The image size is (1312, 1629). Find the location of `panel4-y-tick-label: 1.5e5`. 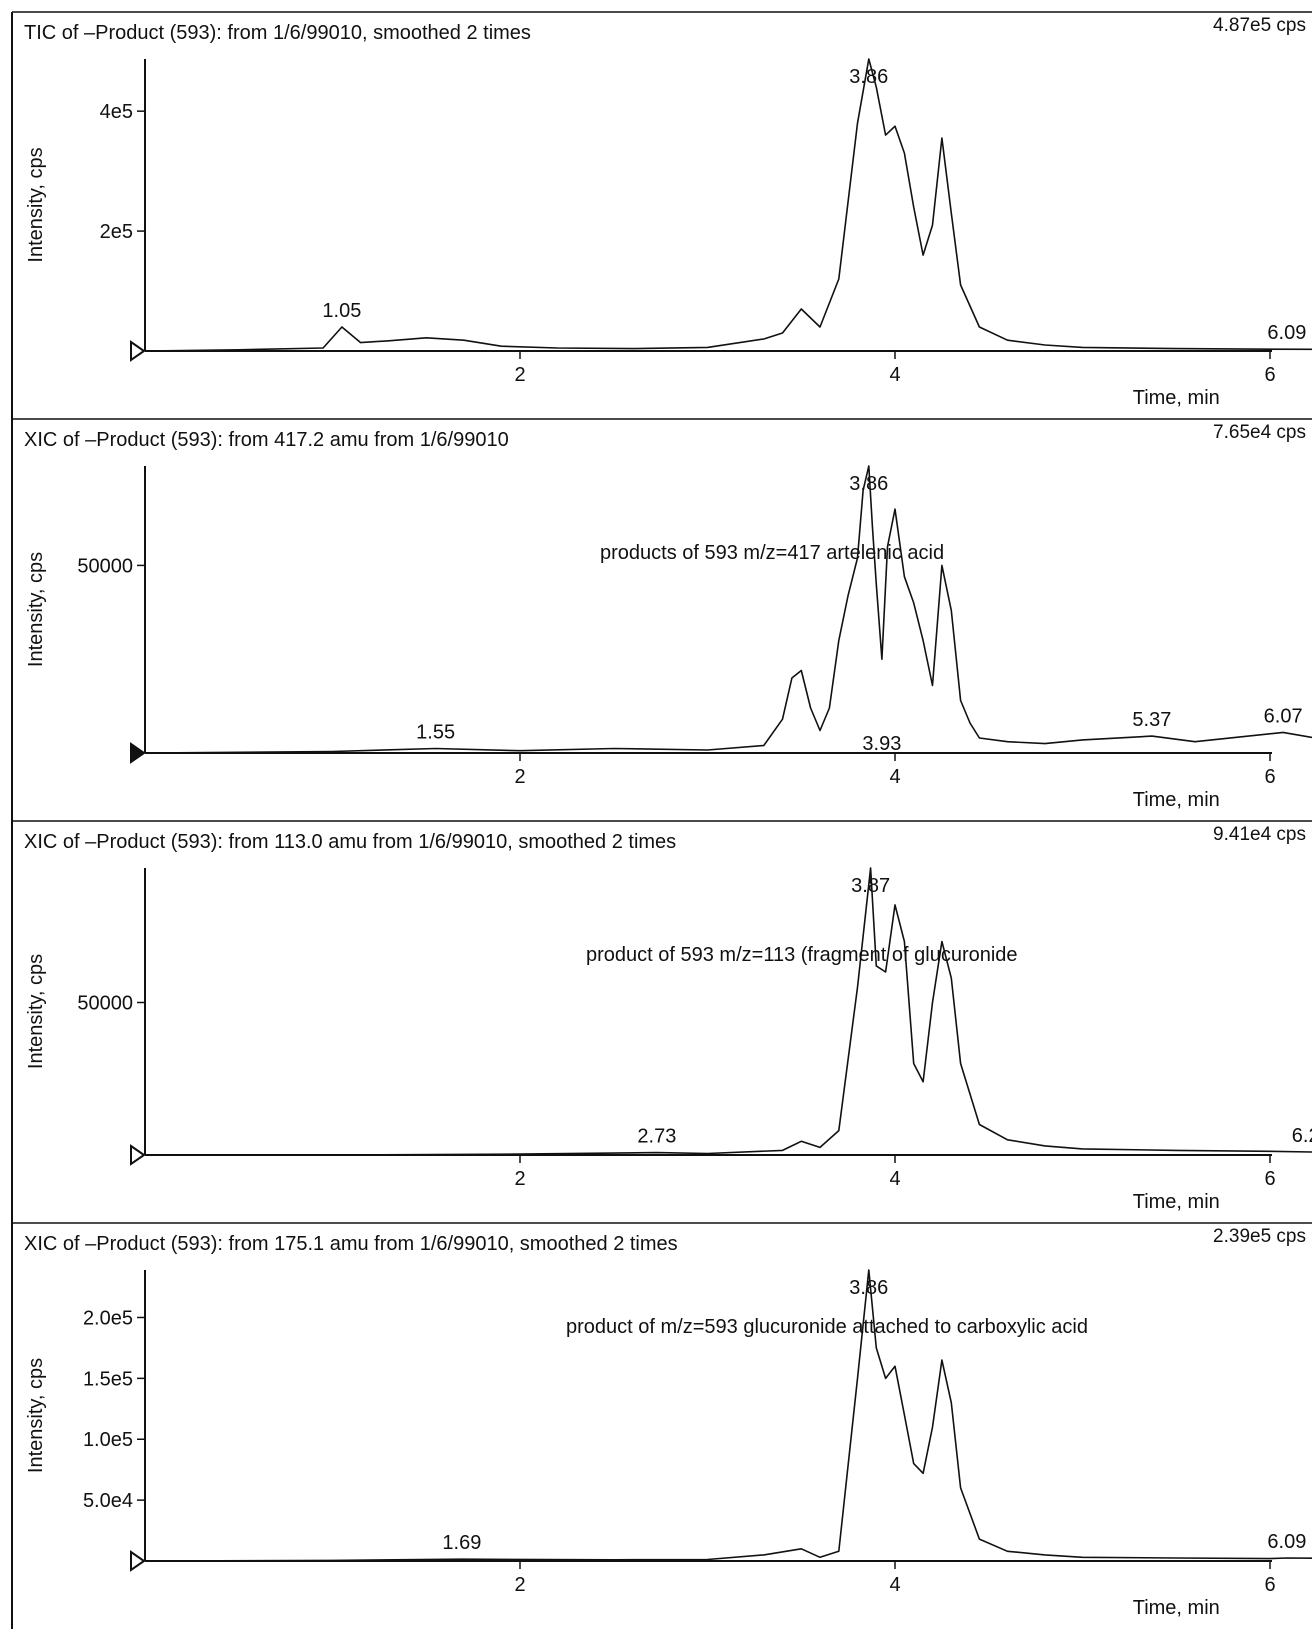

panel4-y-tick-label: 1.5e5 is located at coordinates (108, 1379).